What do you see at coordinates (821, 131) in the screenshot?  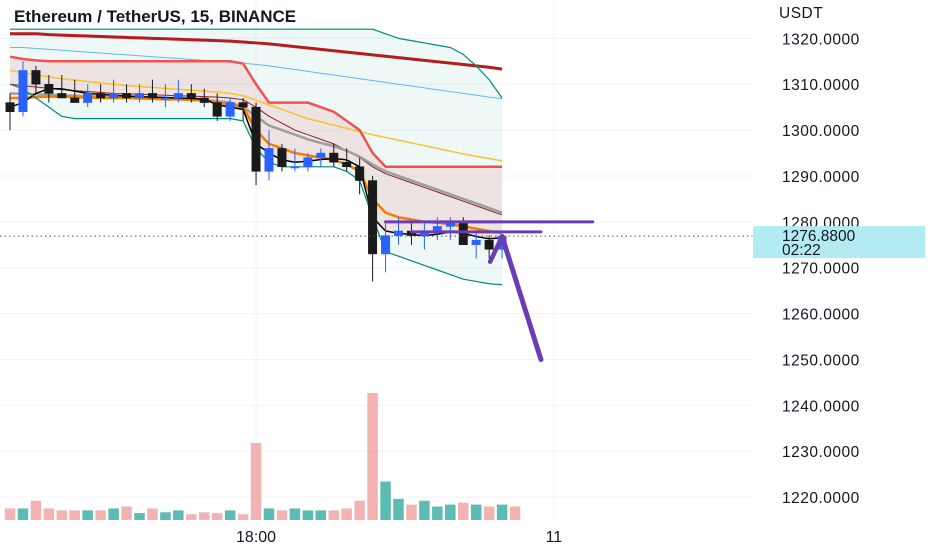 I see `price-tick-label: 1300.0000` at bounding box center [821, 131].